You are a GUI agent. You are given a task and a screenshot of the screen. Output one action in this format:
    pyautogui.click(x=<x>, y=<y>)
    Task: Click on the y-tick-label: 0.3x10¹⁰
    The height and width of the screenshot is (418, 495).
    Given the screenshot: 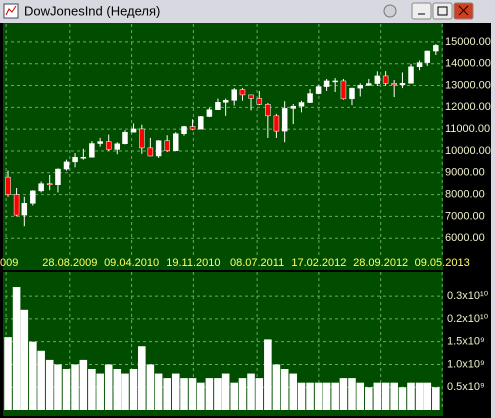 What is the action you would take?
    pyautogui.click(x=468, y=296)
    